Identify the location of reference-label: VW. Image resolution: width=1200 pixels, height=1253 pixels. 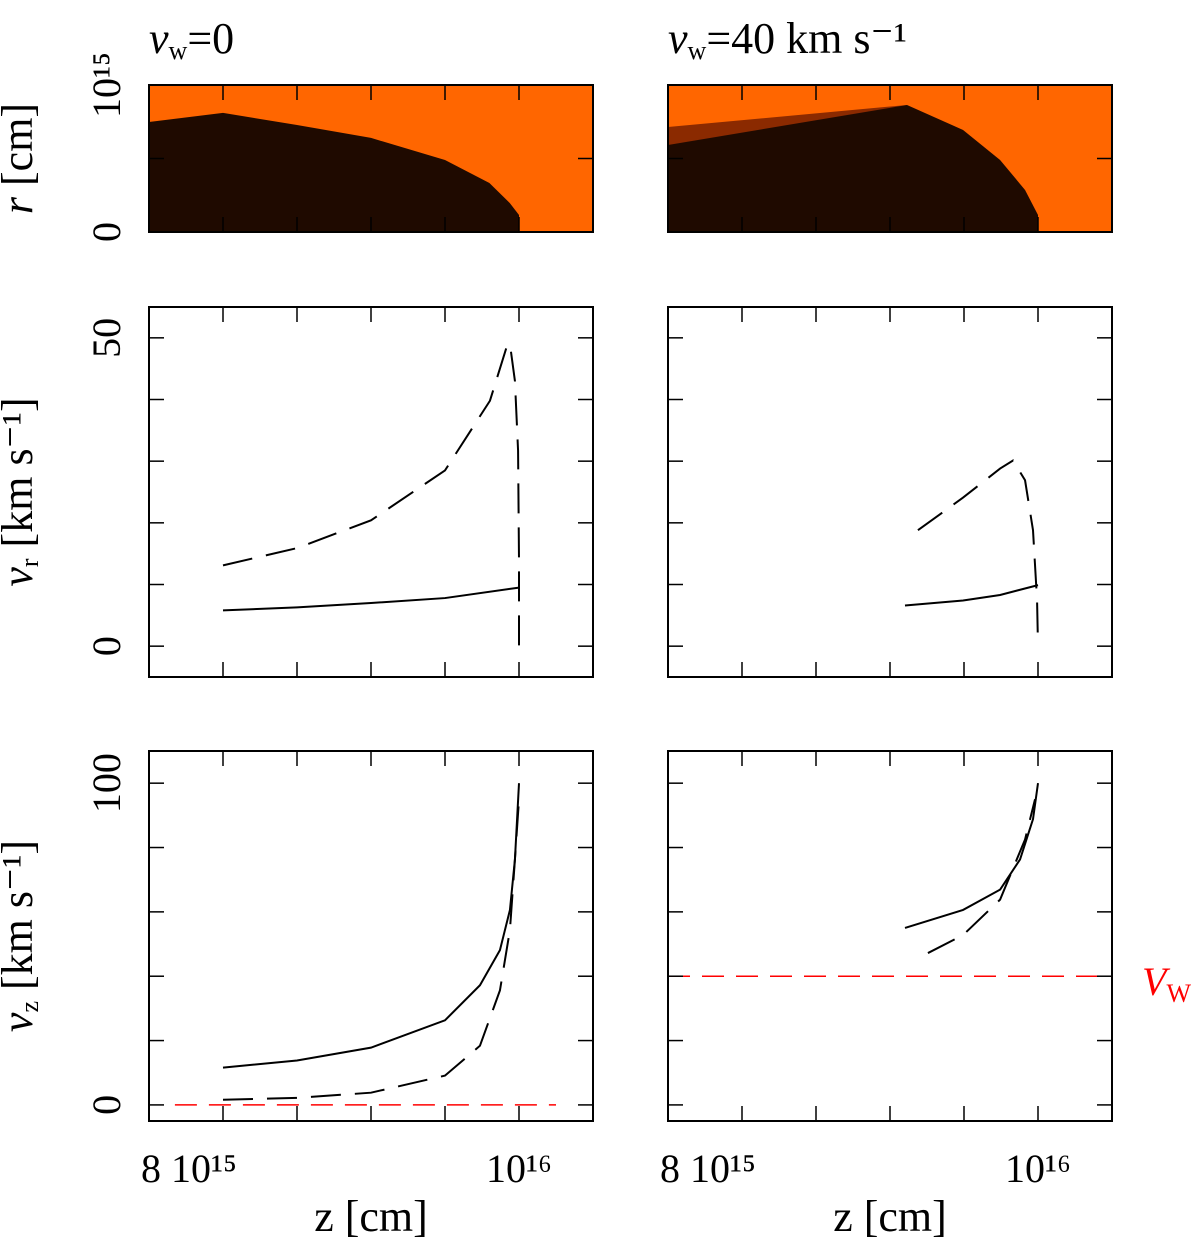
(1166, 983).